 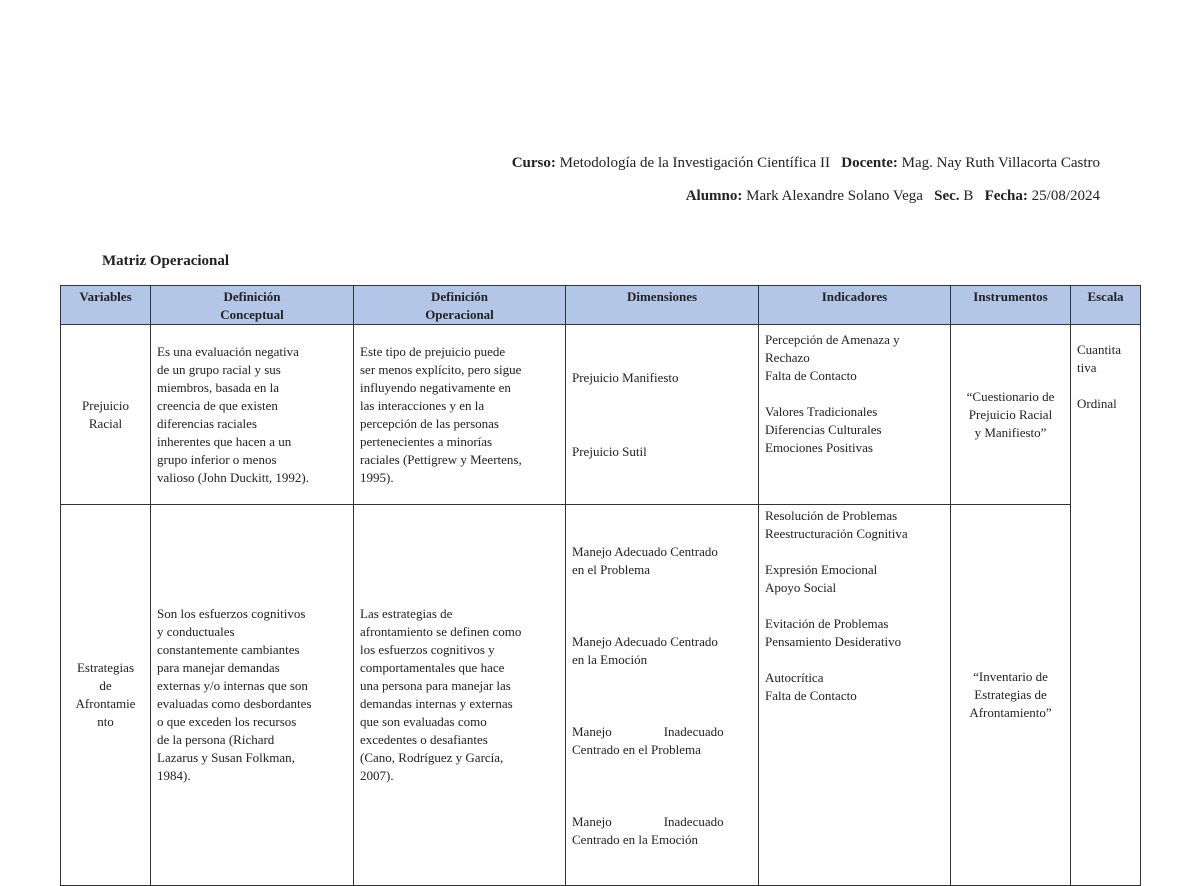 What do you see at coordinates (662, 414) in the screenshot?
I see `dimensions-cell: Prejuicio Manifiesto Prejuicio Sutil` at bounding box center [662, 414].